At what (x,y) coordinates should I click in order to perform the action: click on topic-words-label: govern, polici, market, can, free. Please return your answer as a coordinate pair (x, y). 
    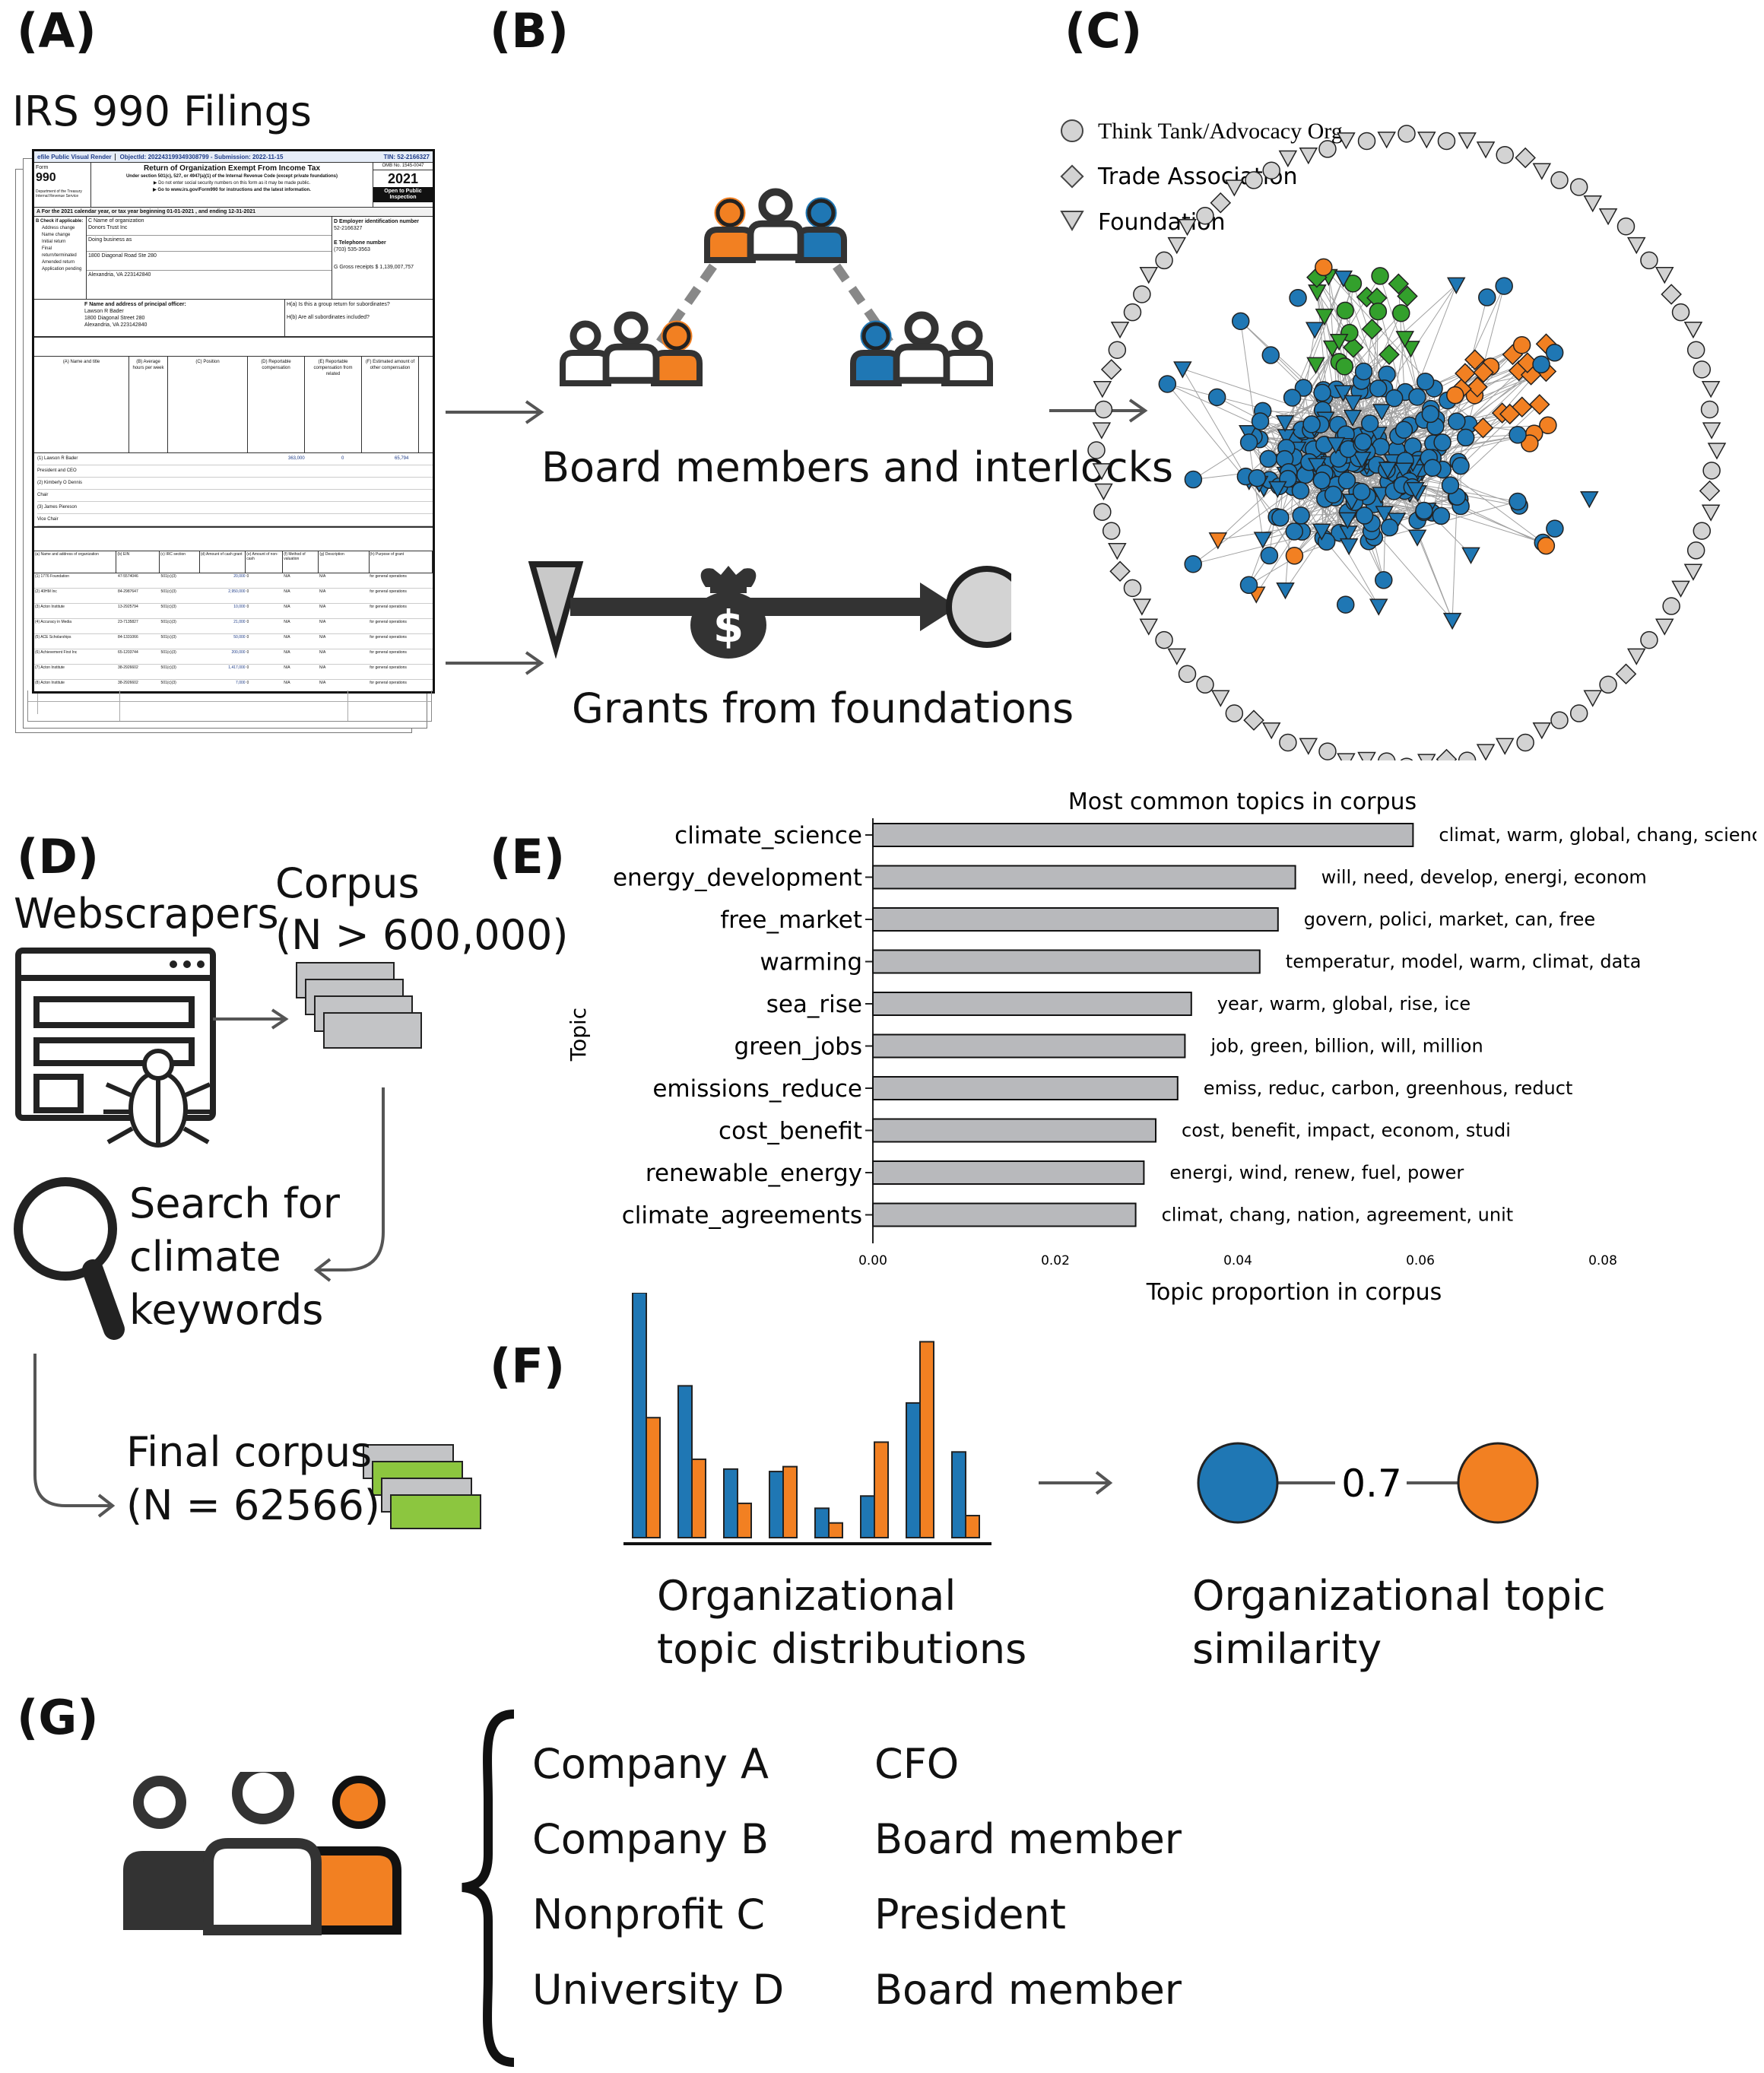
    Looking at the image, I should click on (1450, 919).